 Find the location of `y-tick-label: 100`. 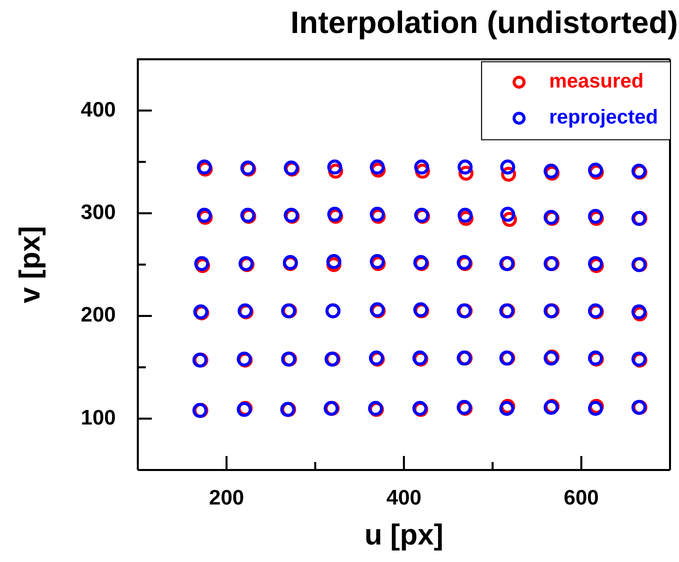

y-tick-label: 100 is located at coordinates (98, 418).